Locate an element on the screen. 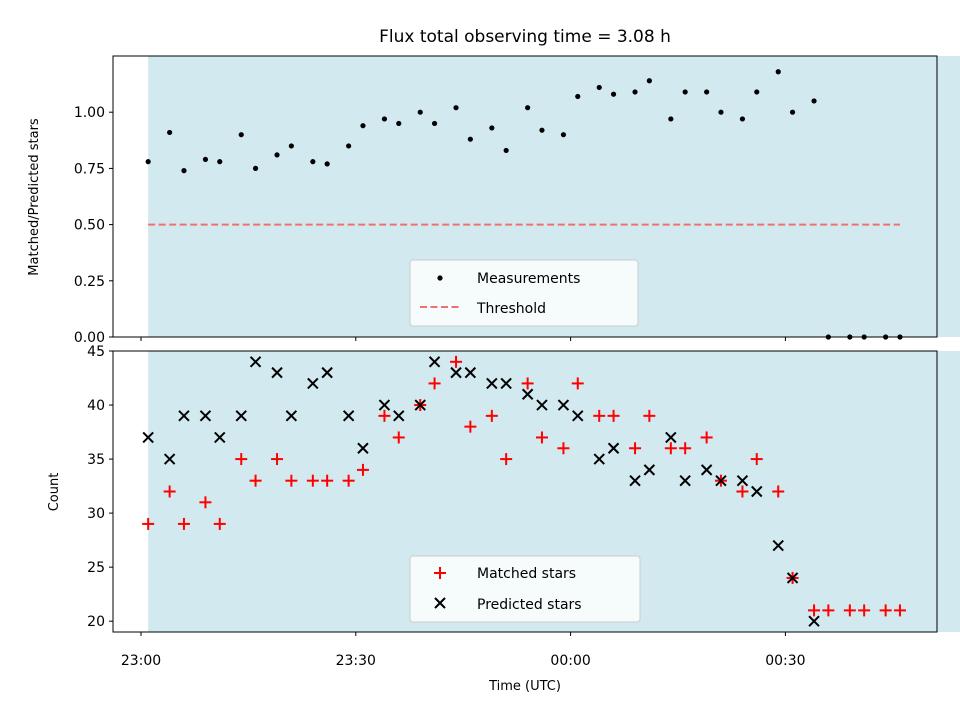 The height and width of the screenshot is (720, 960). legend-matched-label: Matched stars is located at coordinates (526, 574).